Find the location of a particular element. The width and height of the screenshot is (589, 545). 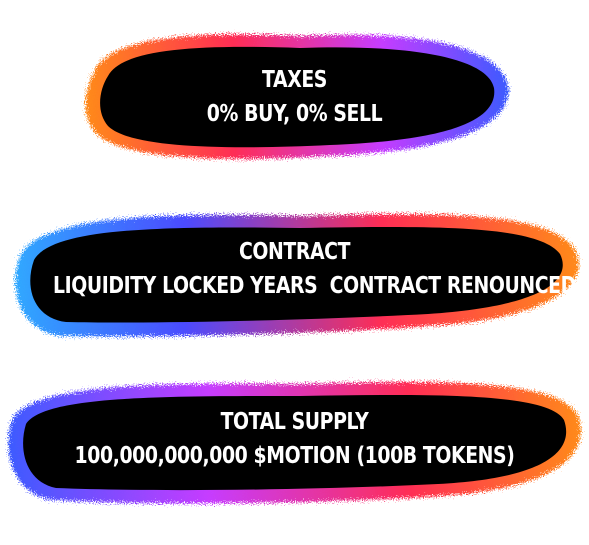

total-supply-title: TOTAL SUPPLY is located at coordinates (294, 422).